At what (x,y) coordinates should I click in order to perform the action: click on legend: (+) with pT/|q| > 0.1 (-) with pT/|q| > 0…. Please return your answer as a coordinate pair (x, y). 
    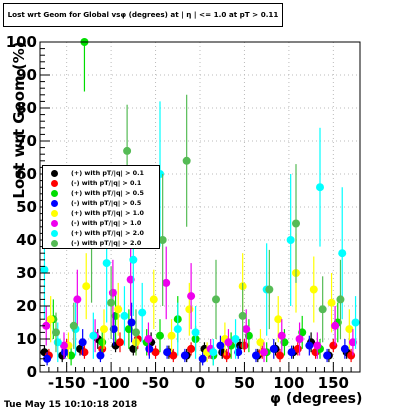
    Looking at the image, I should click on (101, 207).